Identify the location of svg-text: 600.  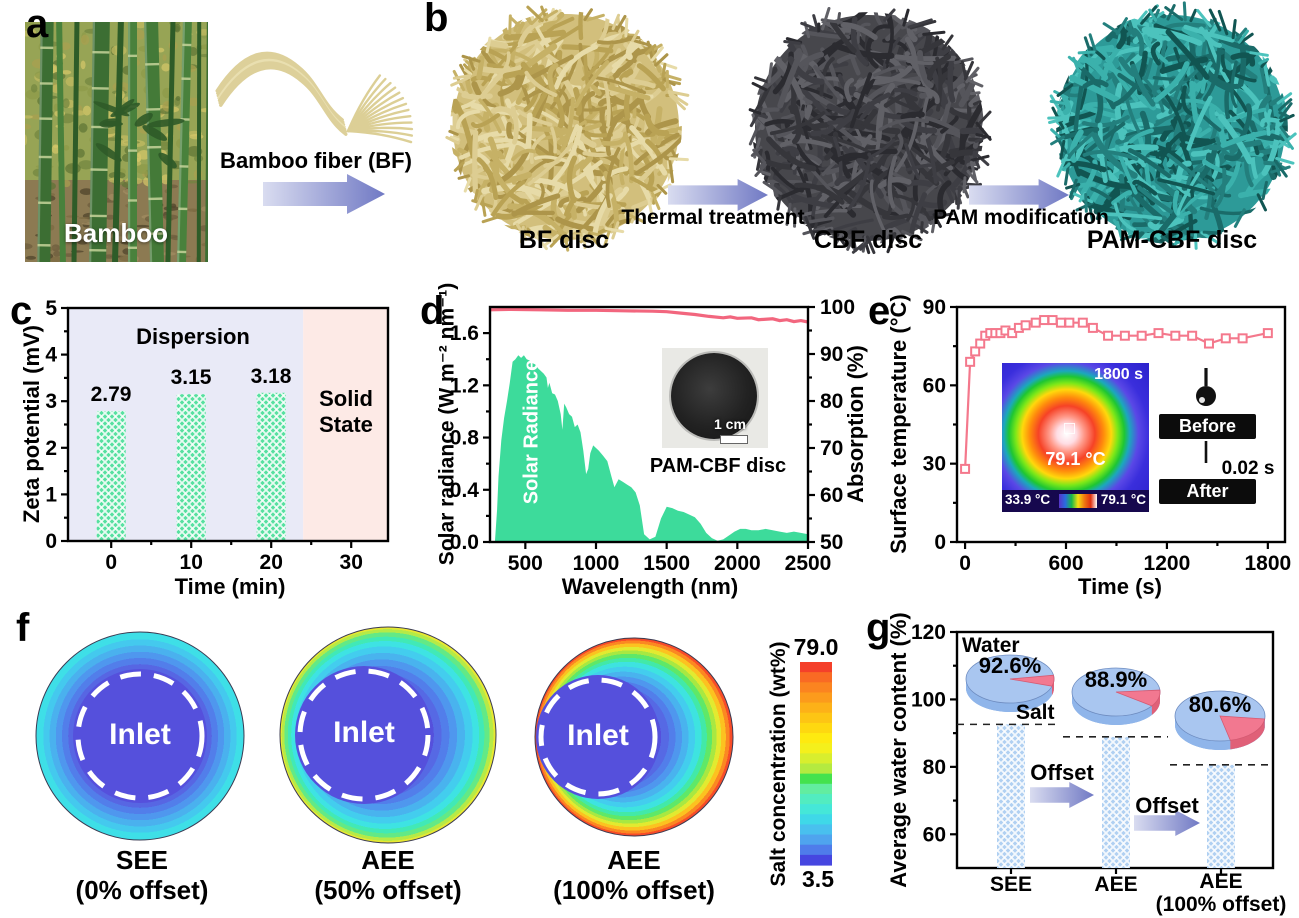
(1065, 563).